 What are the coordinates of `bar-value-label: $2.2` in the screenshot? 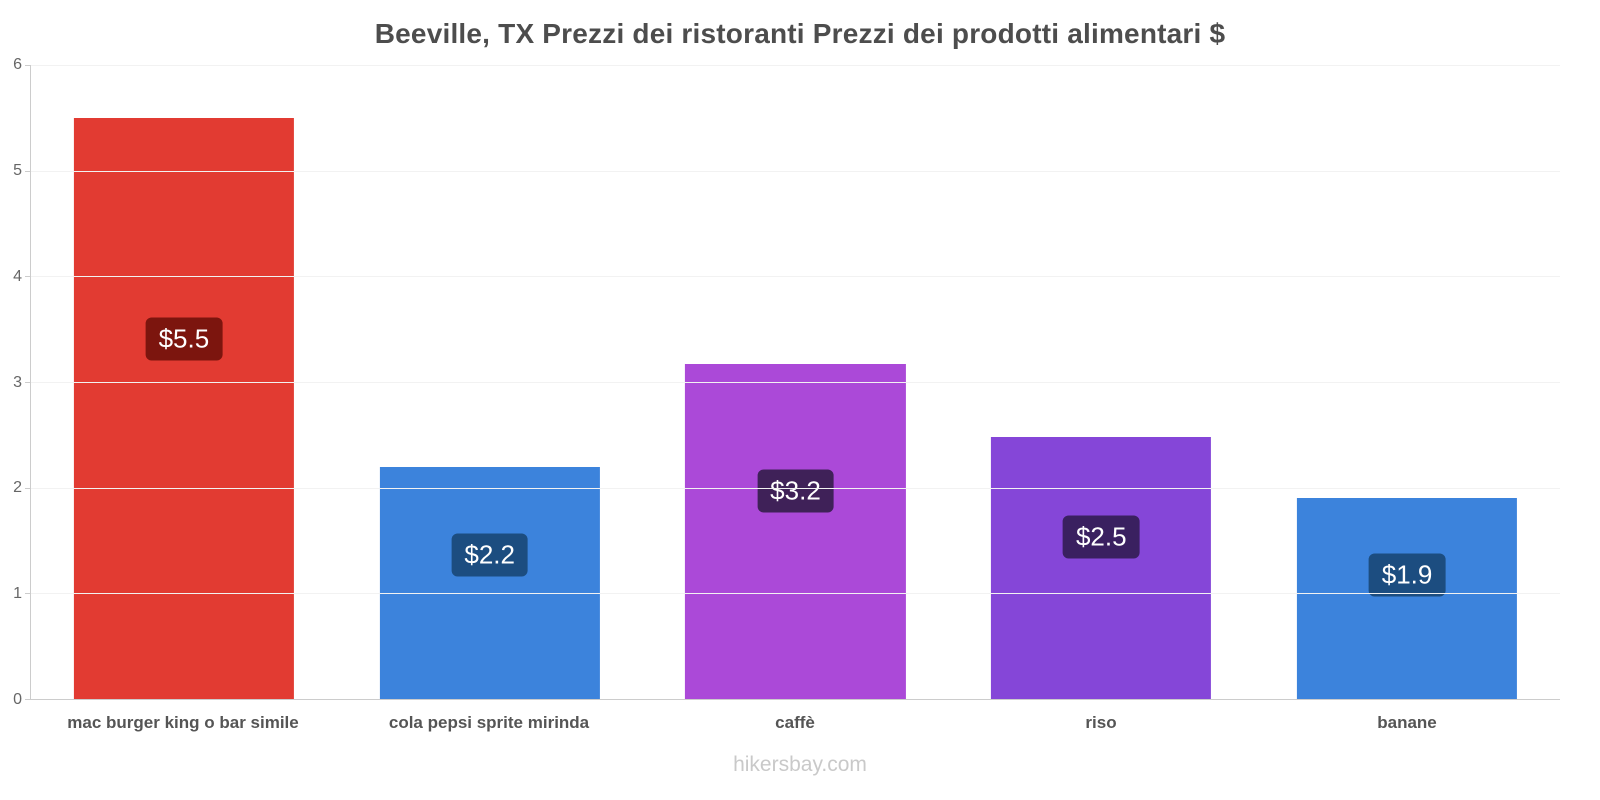 It's located at (489, 555).